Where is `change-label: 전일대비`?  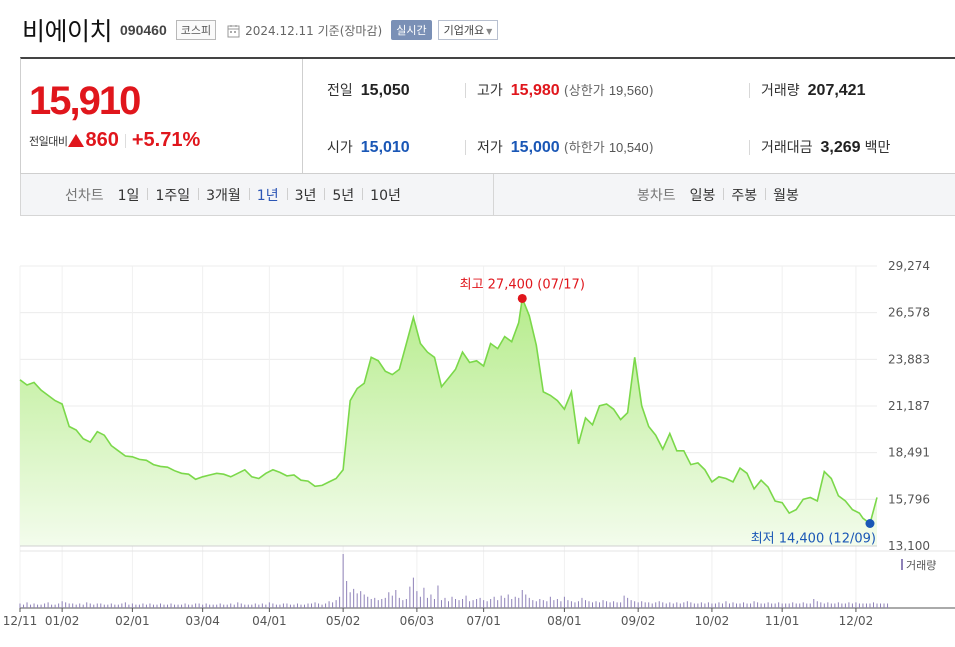 change-label: 전일대비 is located at coordinates (48, 141).